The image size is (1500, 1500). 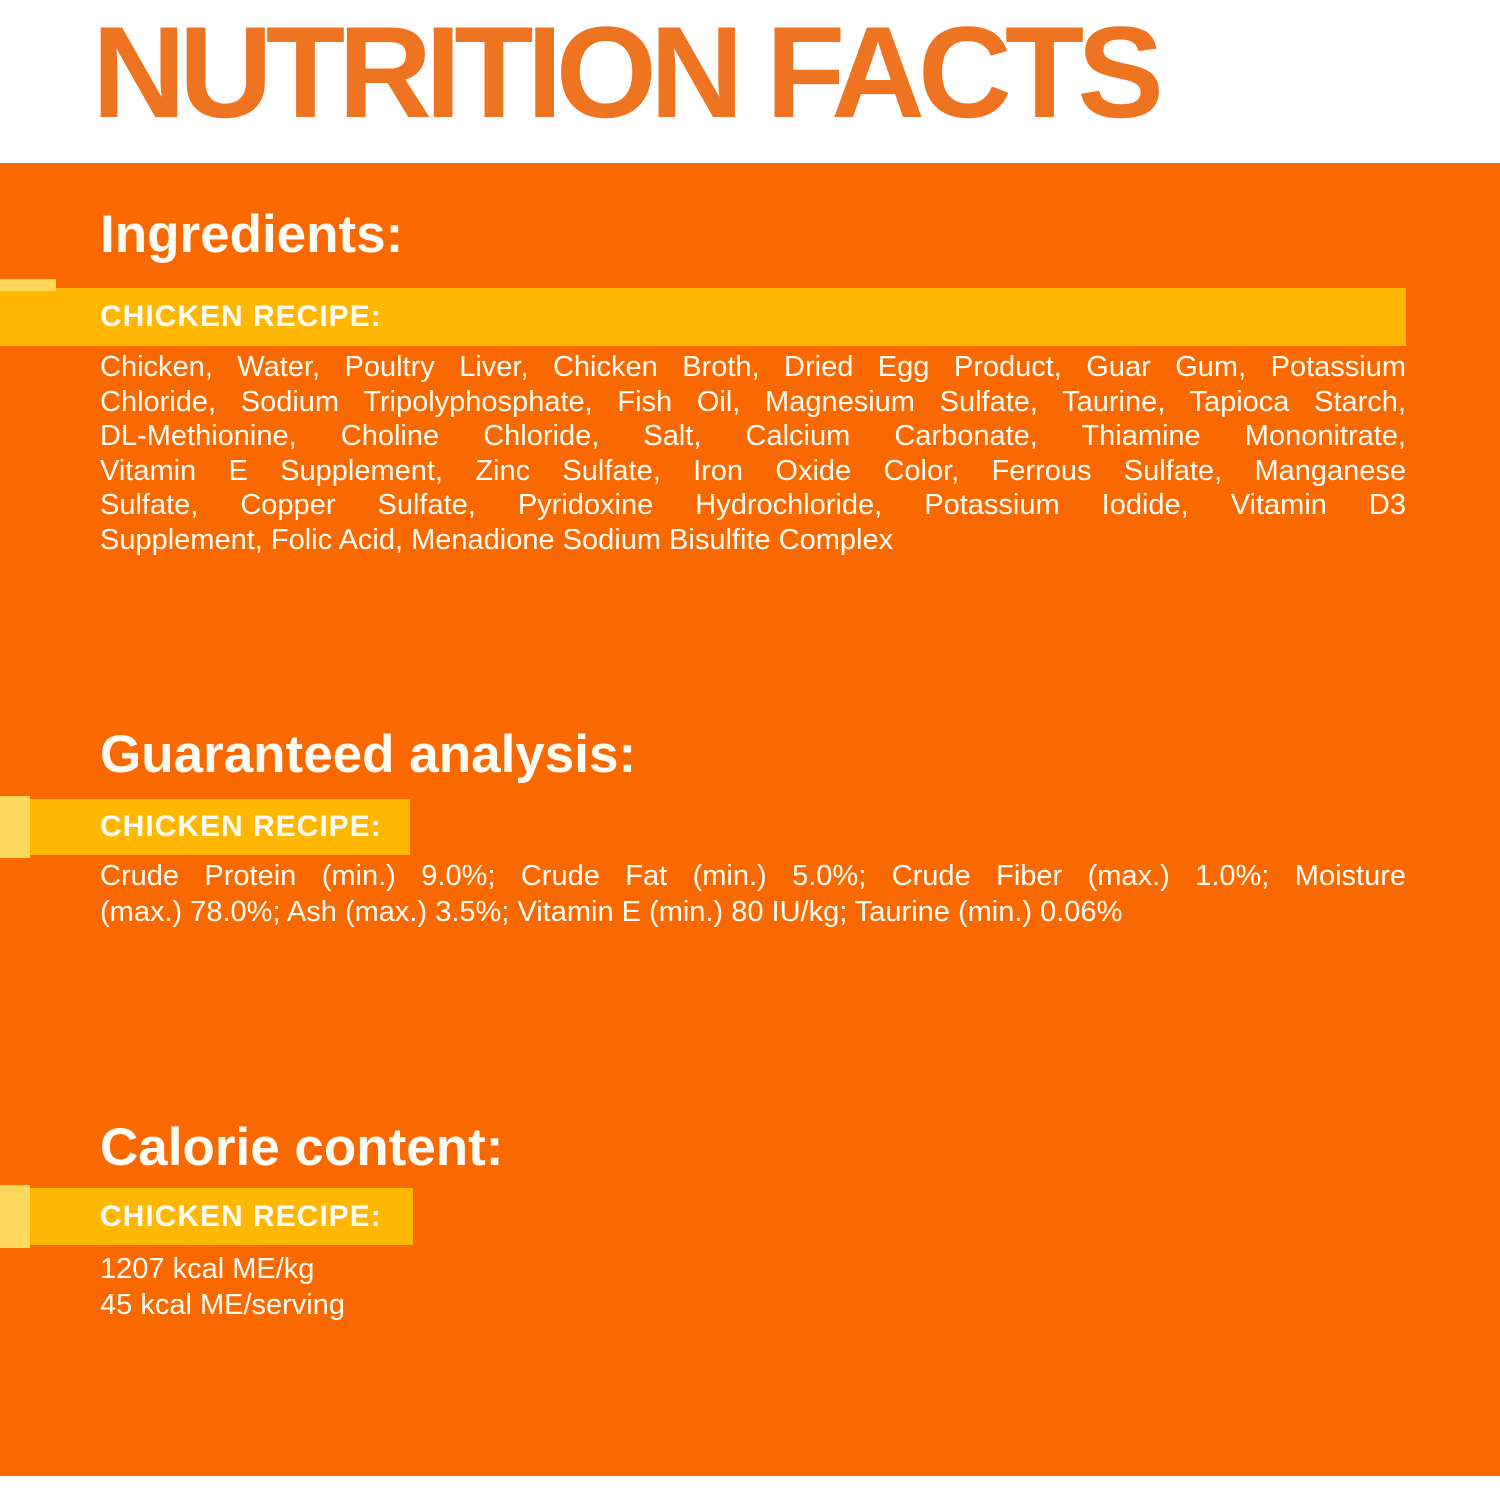 What do you see at coordinates (628, 72) in the screenshot?
I see `page-title: NUTRITION FACTS` at bounding box center [628, 72].